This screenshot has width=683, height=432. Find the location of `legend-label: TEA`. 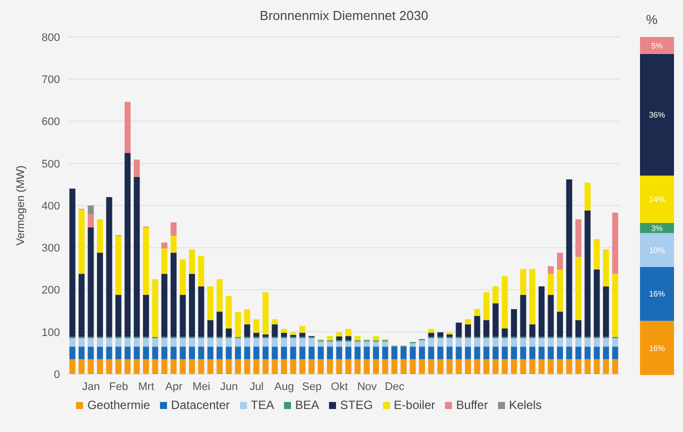

legend-label: TEA is located at coordinates (262, 405).